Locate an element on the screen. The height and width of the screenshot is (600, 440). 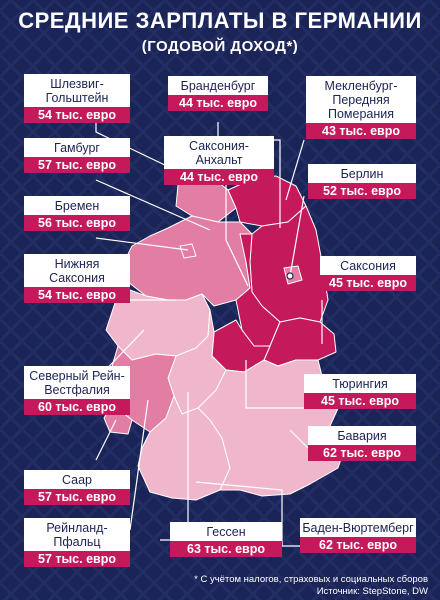
region-name: Саксония is located at coordinates (368, 266).